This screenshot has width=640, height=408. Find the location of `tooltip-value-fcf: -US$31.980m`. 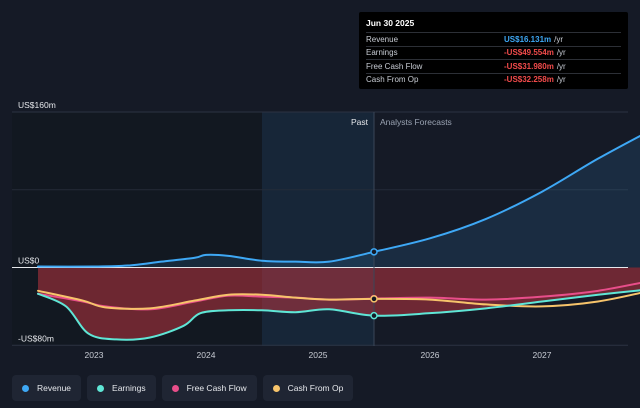

tooltip-value-fcf: -US$31.980m is located at coordinates (529, 66).